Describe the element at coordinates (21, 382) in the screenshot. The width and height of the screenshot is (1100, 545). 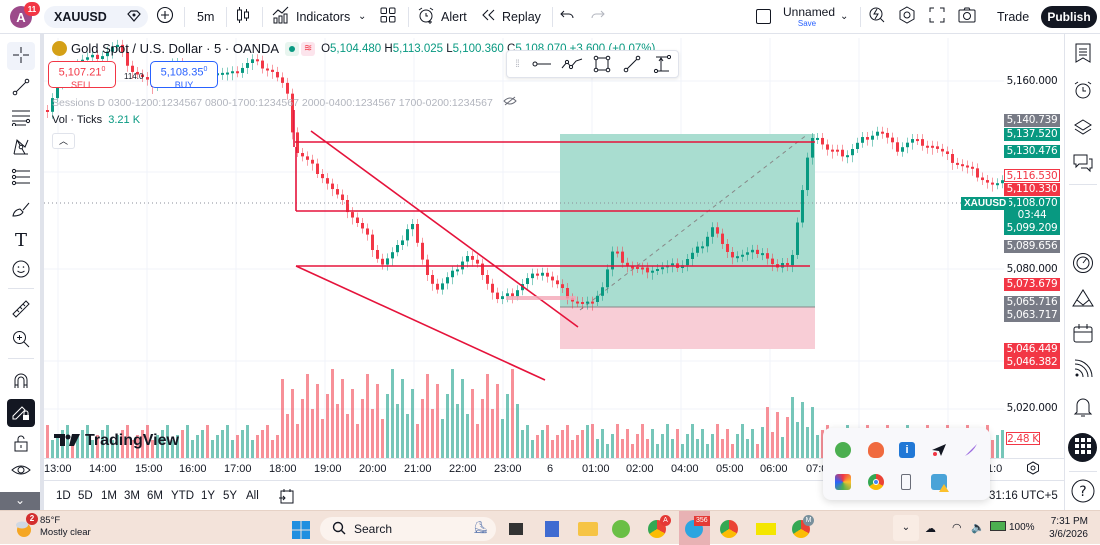
I see `magnet-tool` at that location.